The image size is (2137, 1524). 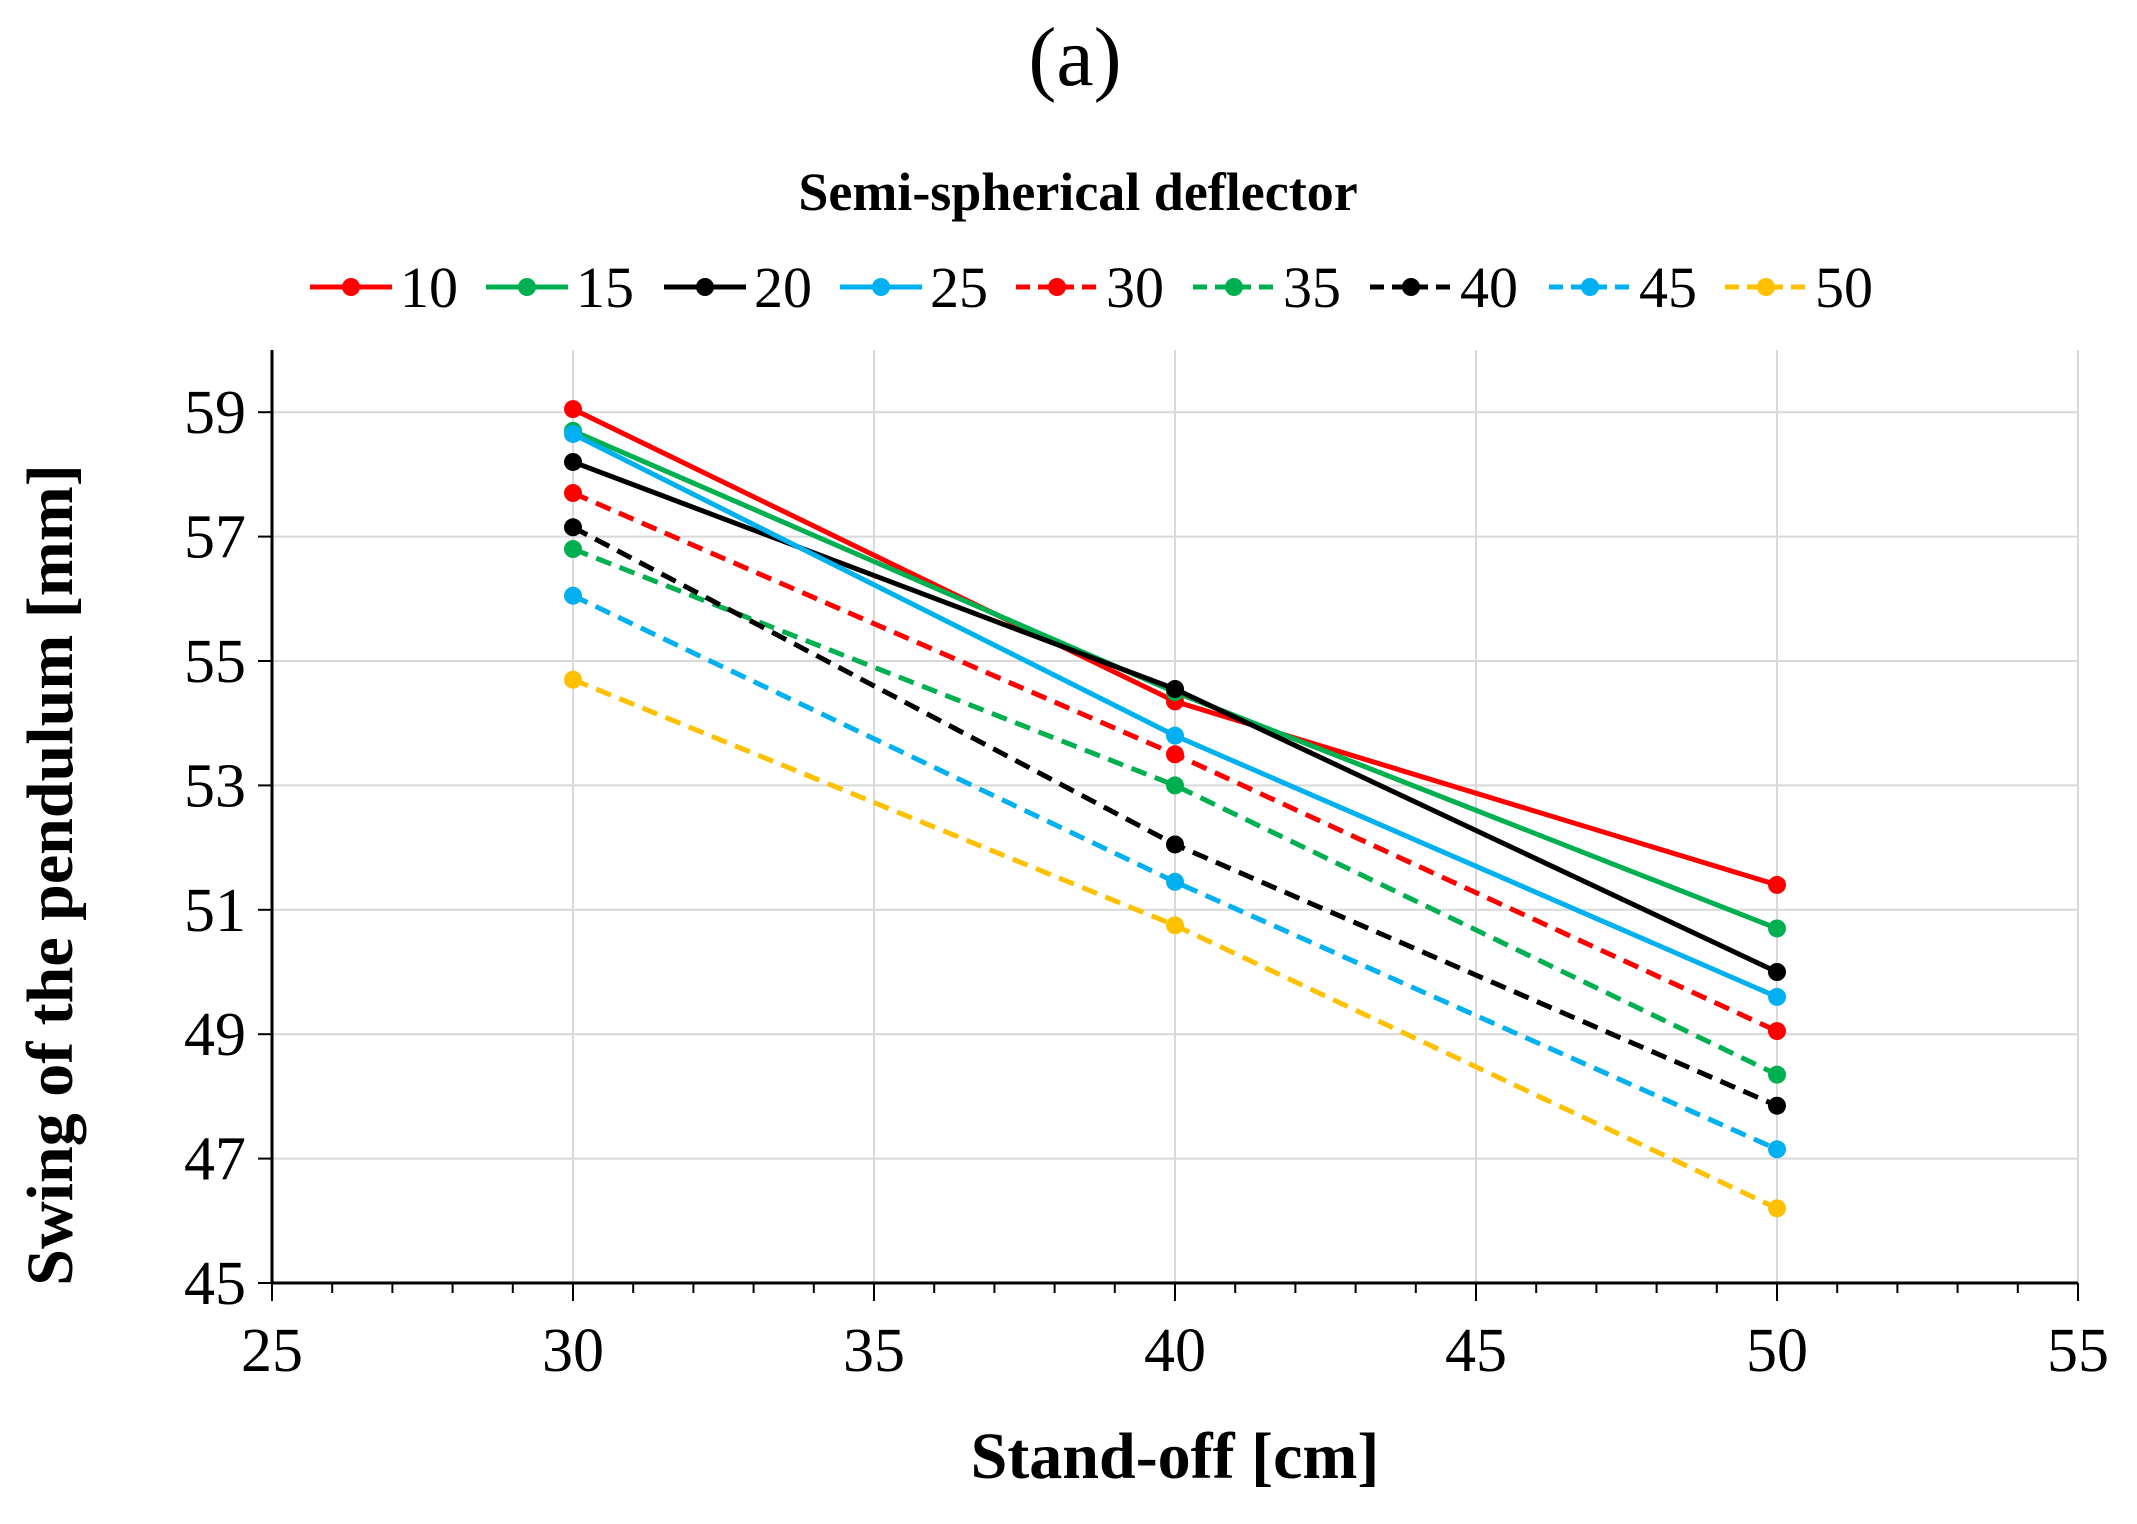 What do you see at coordinates (215, 1035) in the screenshot?
I see `y-tick-label: 49` at bounding box center [215, 1035].